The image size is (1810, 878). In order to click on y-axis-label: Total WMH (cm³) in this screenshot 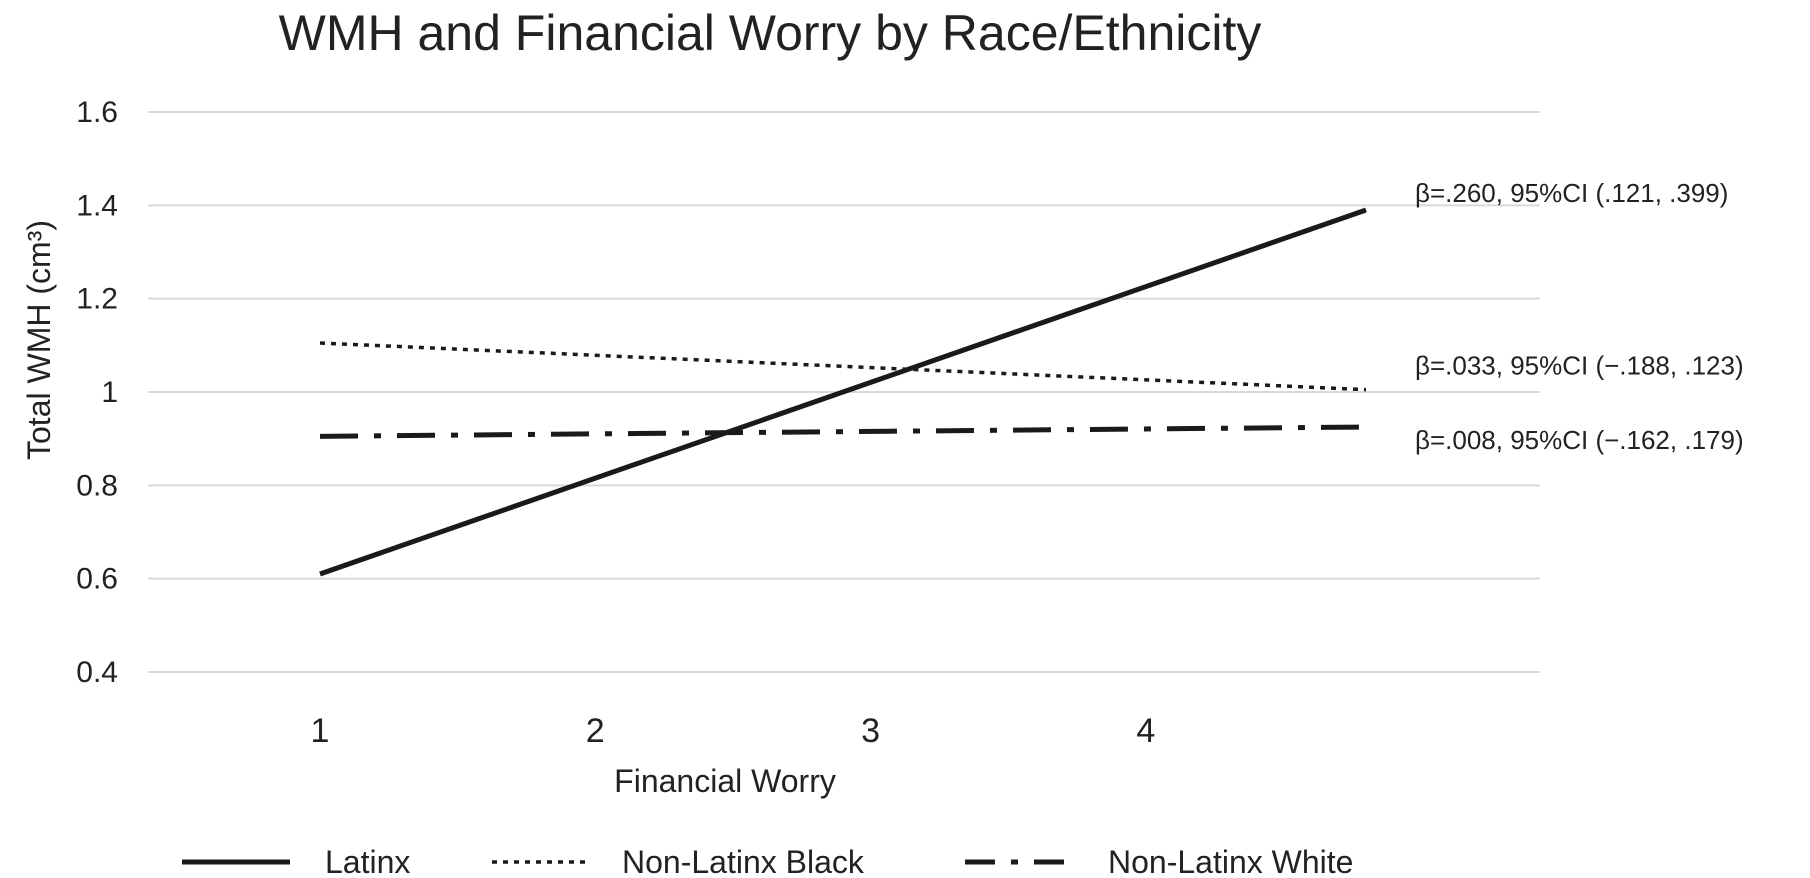, I will do `click(39, 340)`.